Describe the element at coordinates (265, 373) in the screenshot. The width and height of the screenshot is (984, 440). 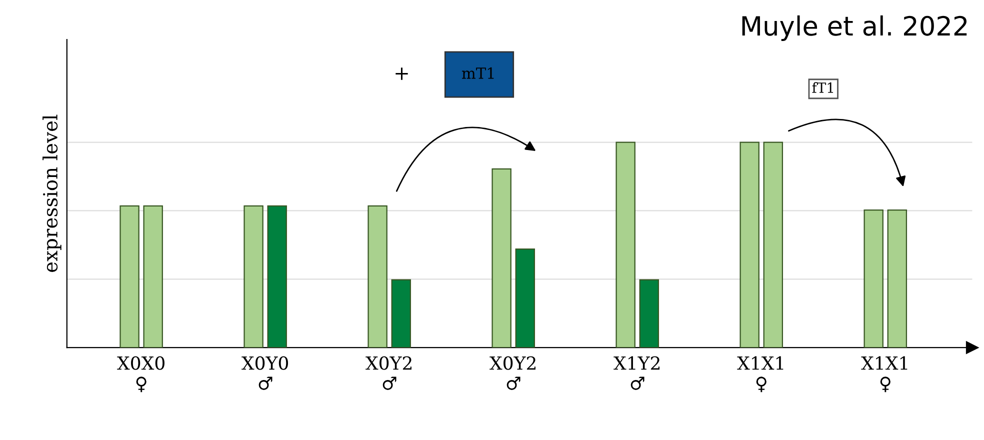
I see `x-tick-label: X0Y0 ♂` at that location.